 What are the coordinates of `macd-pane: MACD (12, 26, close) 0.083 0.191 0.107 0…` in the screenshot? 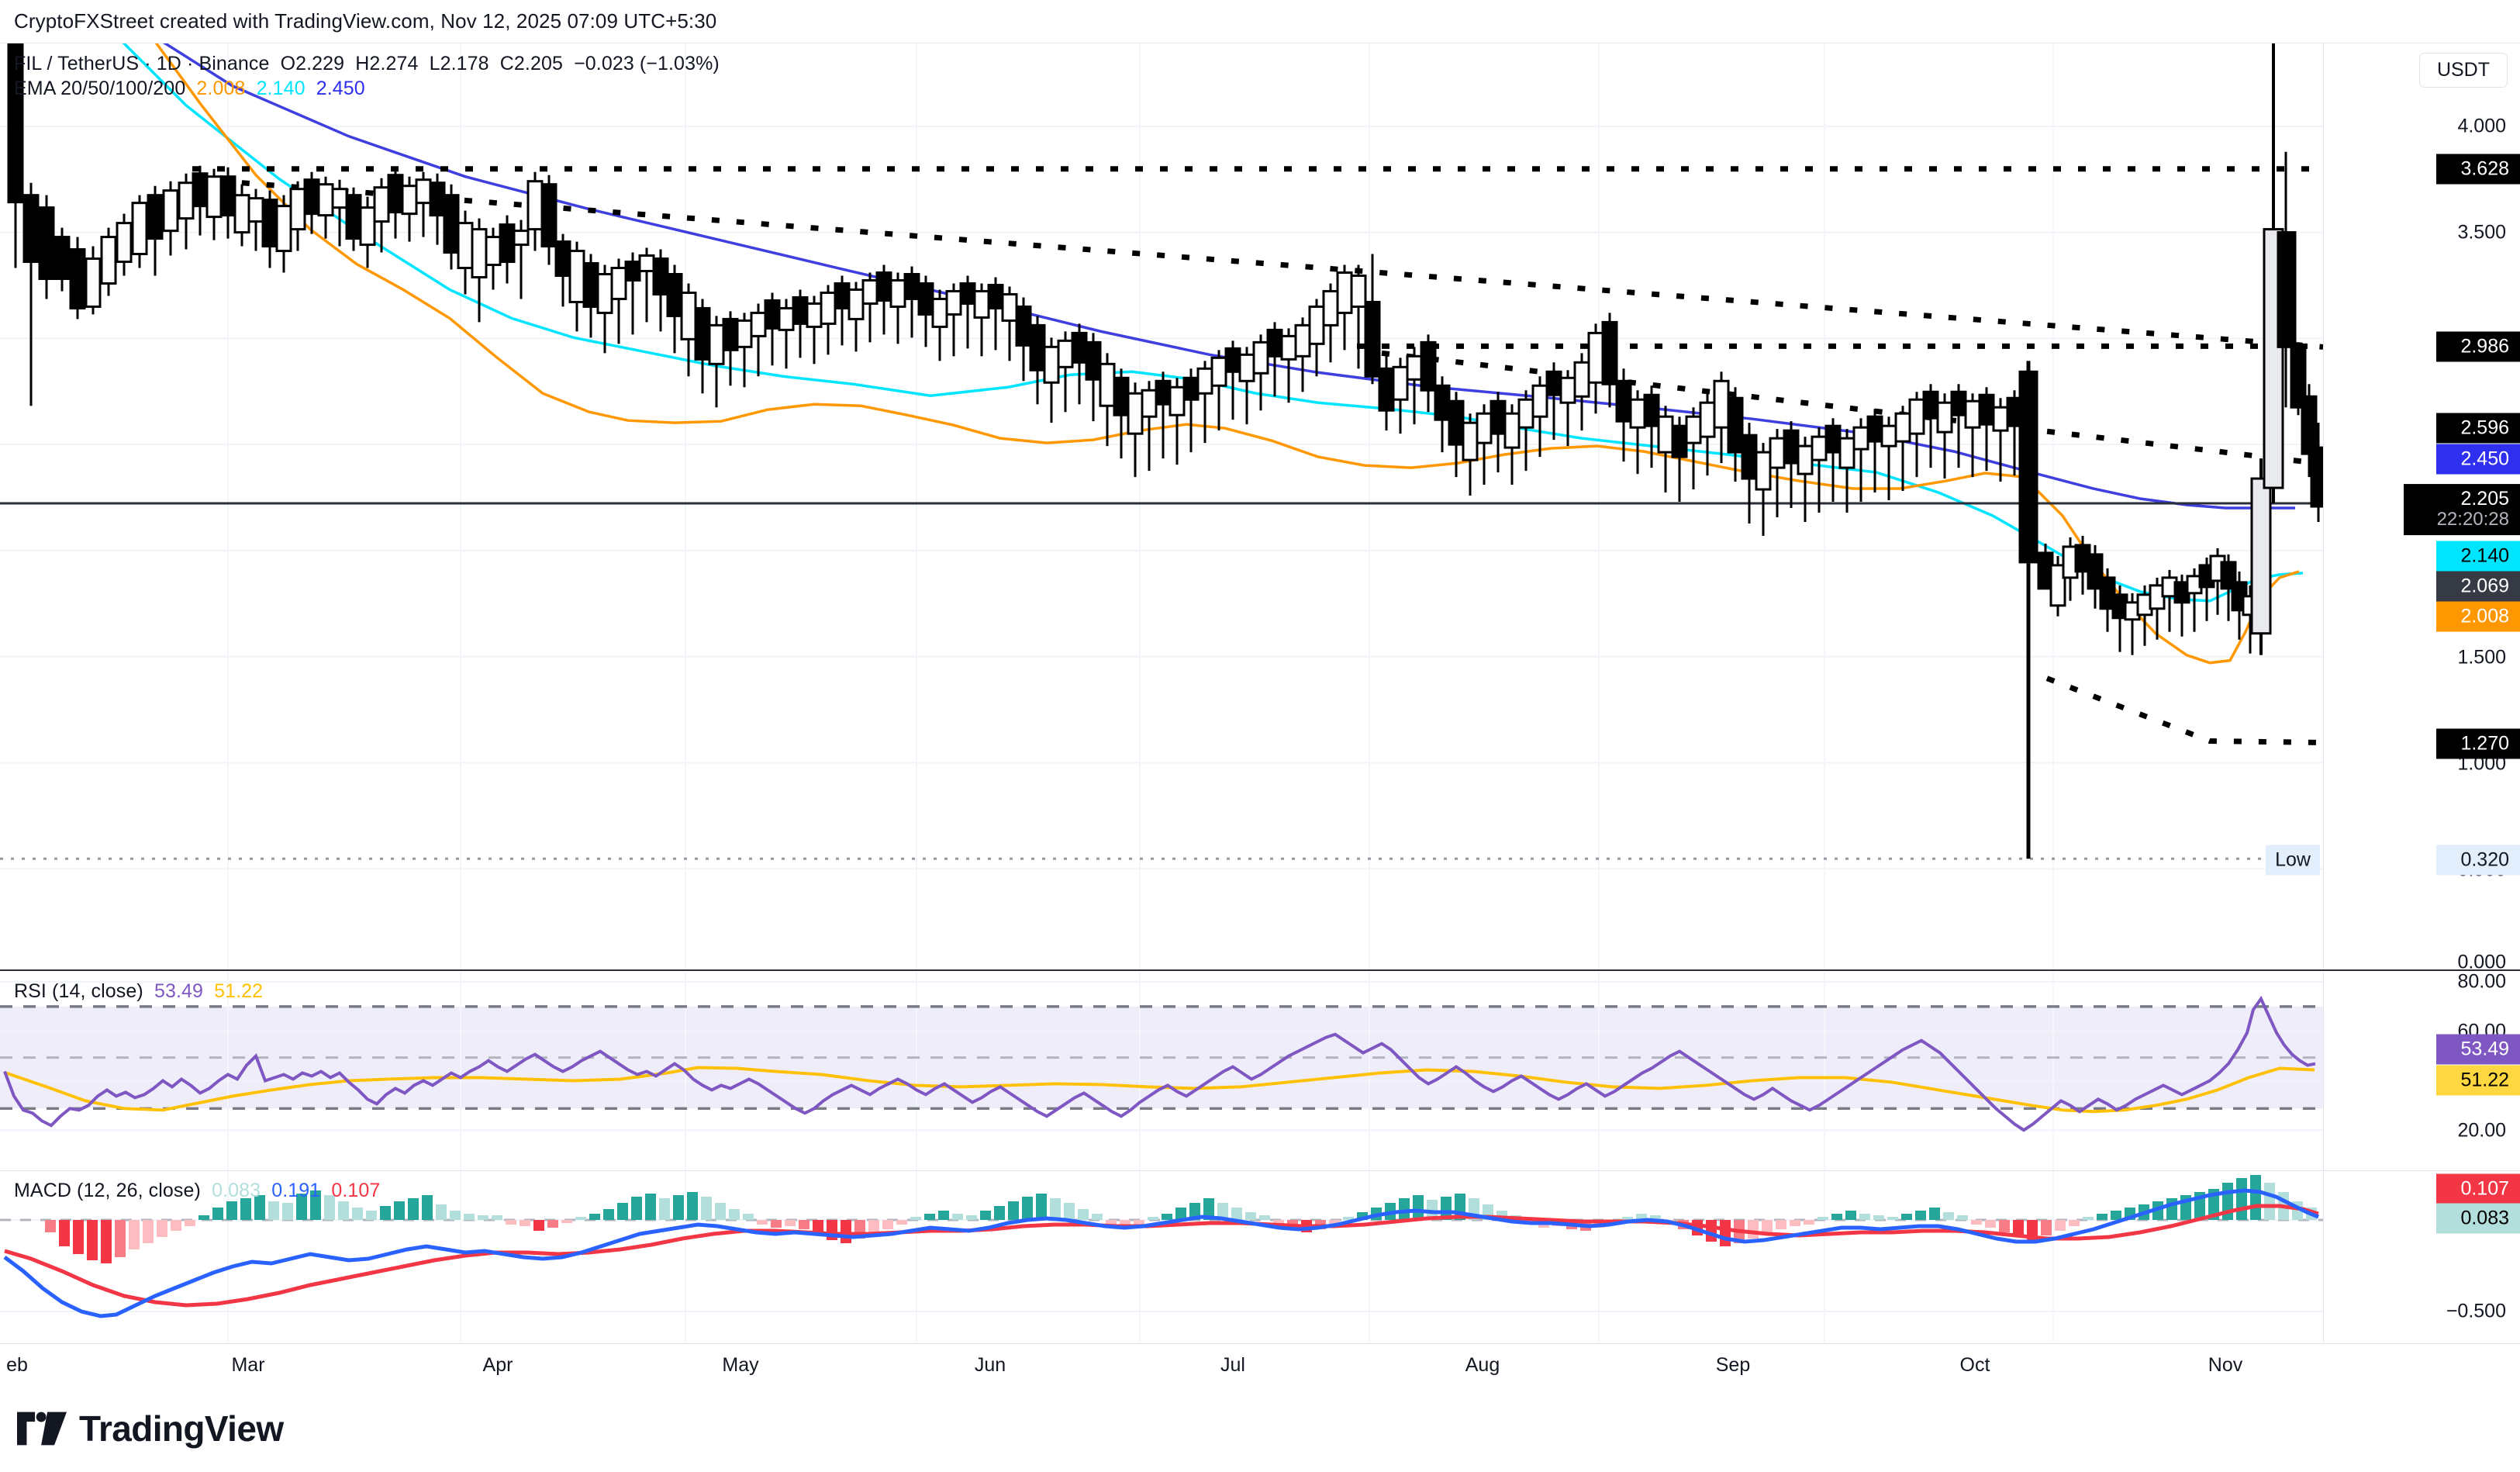 It's located at (1260, 1257).